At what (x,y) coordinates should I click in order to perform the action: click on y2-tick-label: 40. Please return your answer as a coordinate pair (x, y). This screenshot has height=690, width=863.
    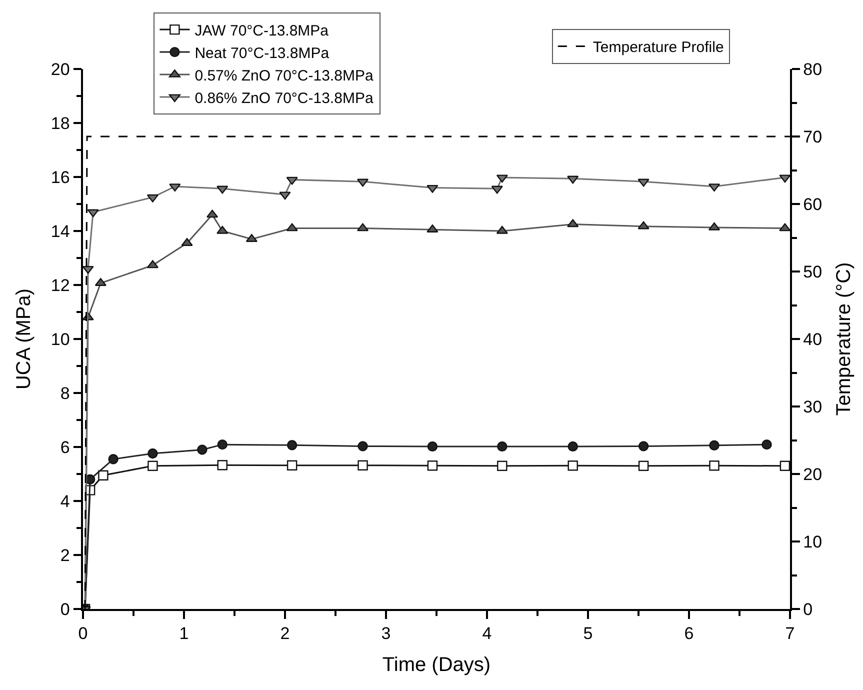
    Looking at the image, I should click on (812, 339).